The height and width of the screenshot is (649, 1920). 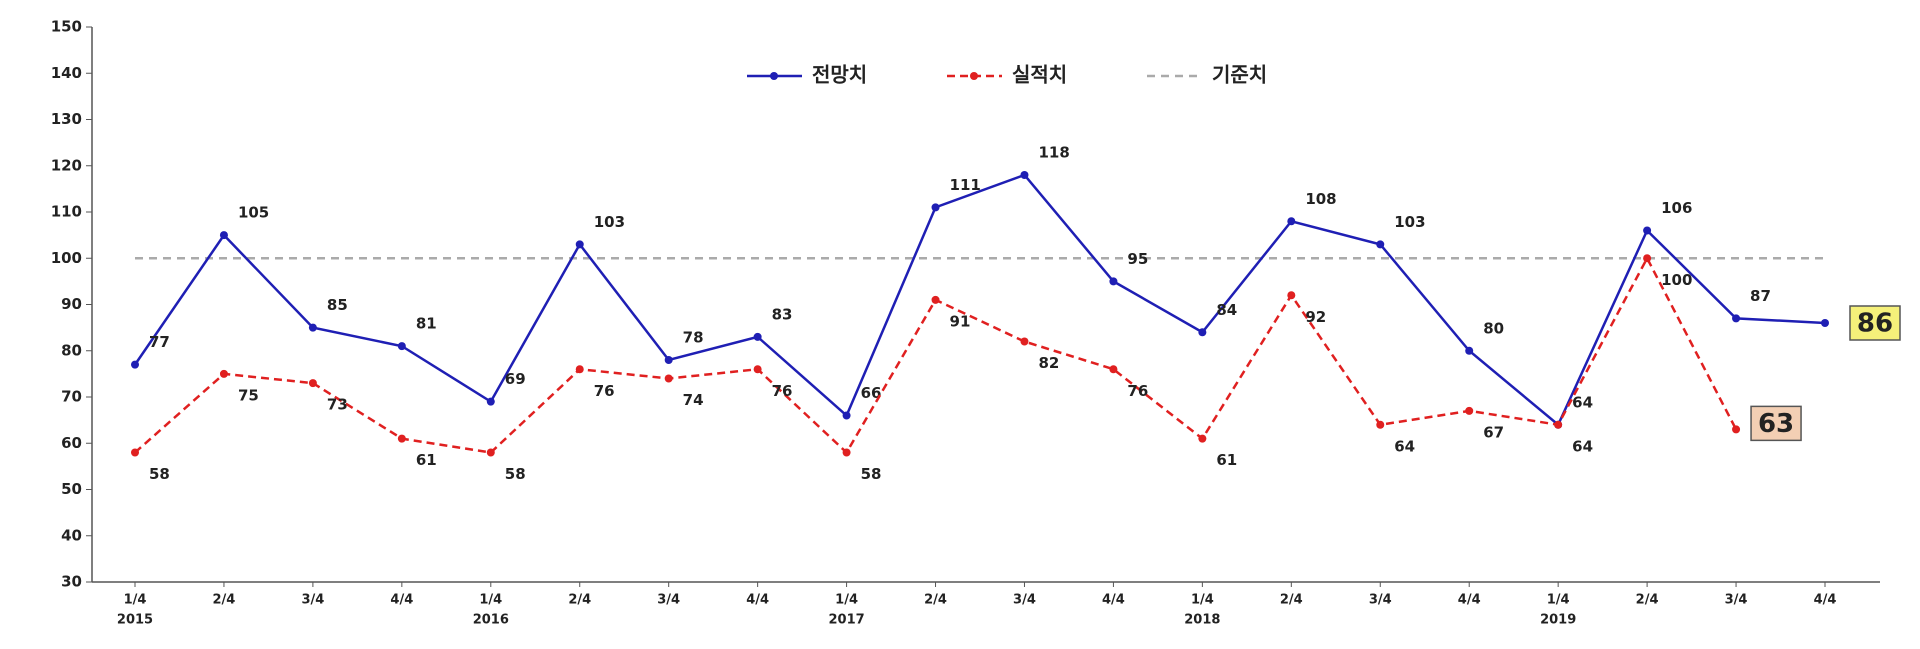 What do you see at coordinates (426, 324) in the screenshot?
I see `value-label: 81` at bounding box center [426, 324].